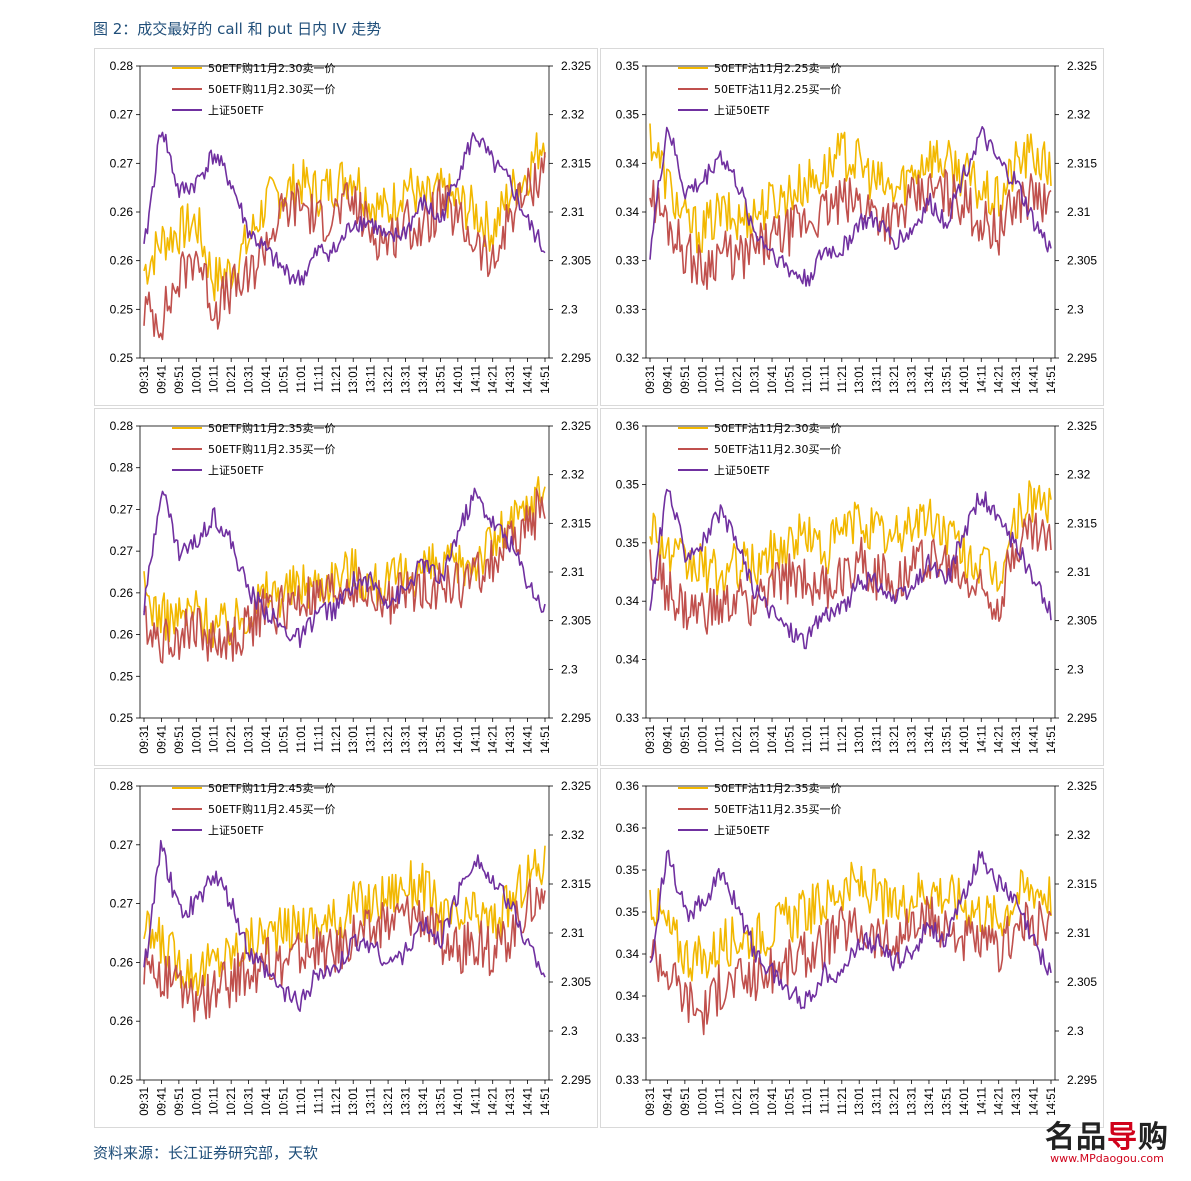  Describe the element at coordinates (237, 29) in the screenshot. I see `figure-title: 图 2：成交最好的 call 和 put 日内 IV 走势` at that location.